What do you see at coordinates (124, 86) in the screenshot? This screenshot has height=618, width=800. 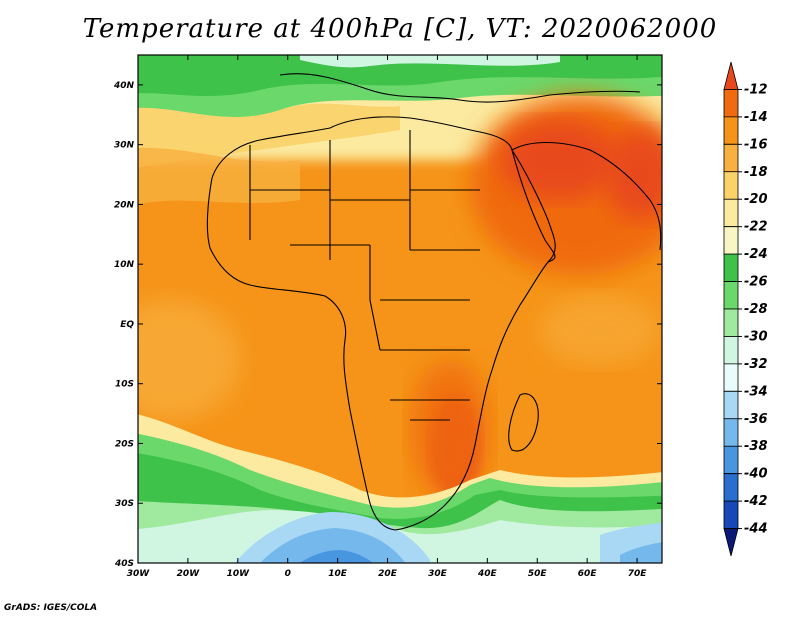 I see `lat-label: 40N` at bounding box center [124, 86].